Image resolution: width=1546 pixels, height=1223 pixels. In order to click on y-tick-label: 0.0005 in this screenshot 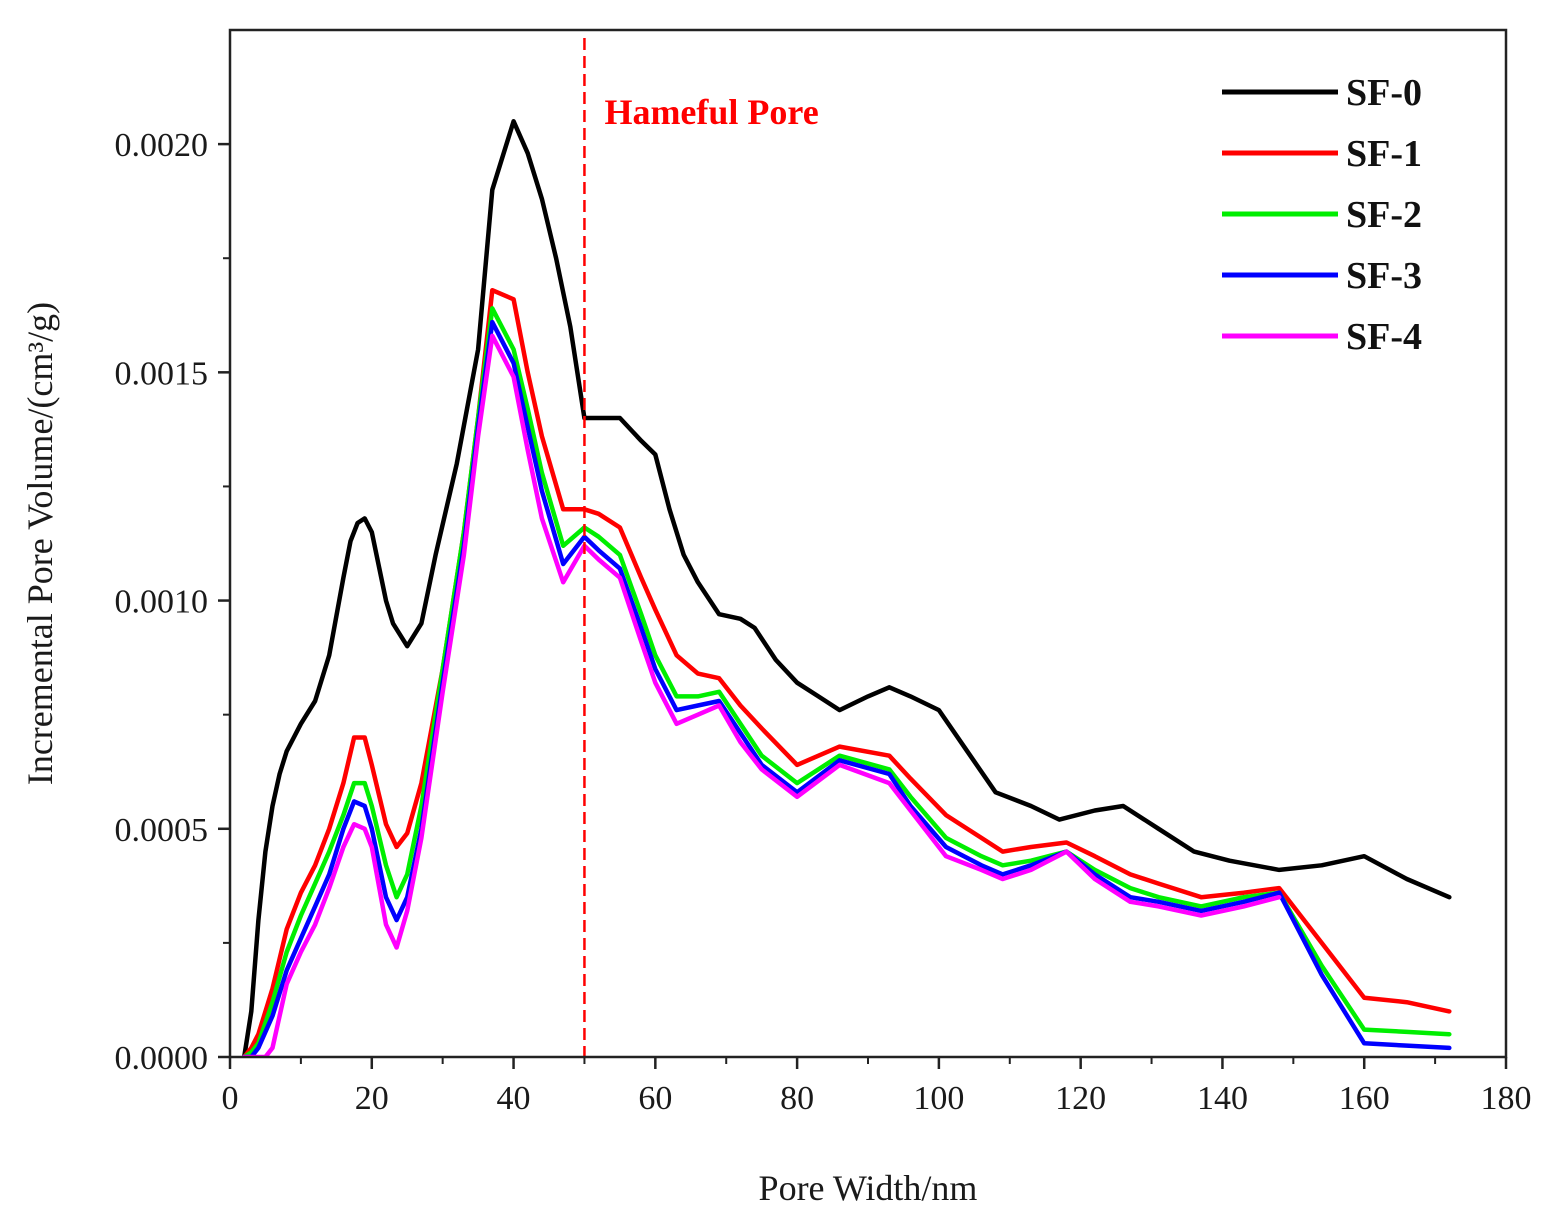, I will do `click(162, 830)`.